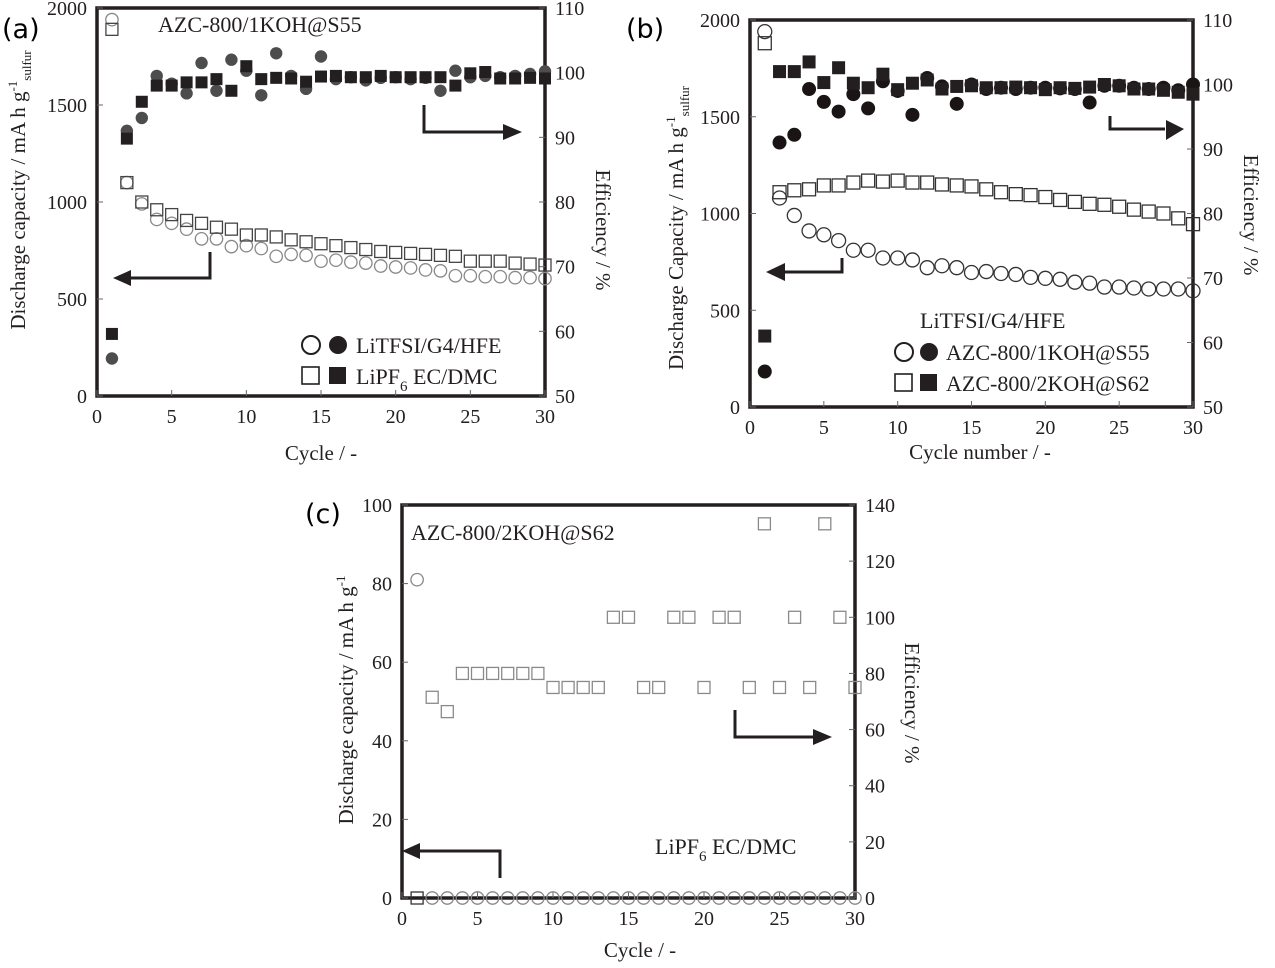 The image size is (1275, 968). I want to click on y2-tick-label-b: 110, so click(1217, 21).